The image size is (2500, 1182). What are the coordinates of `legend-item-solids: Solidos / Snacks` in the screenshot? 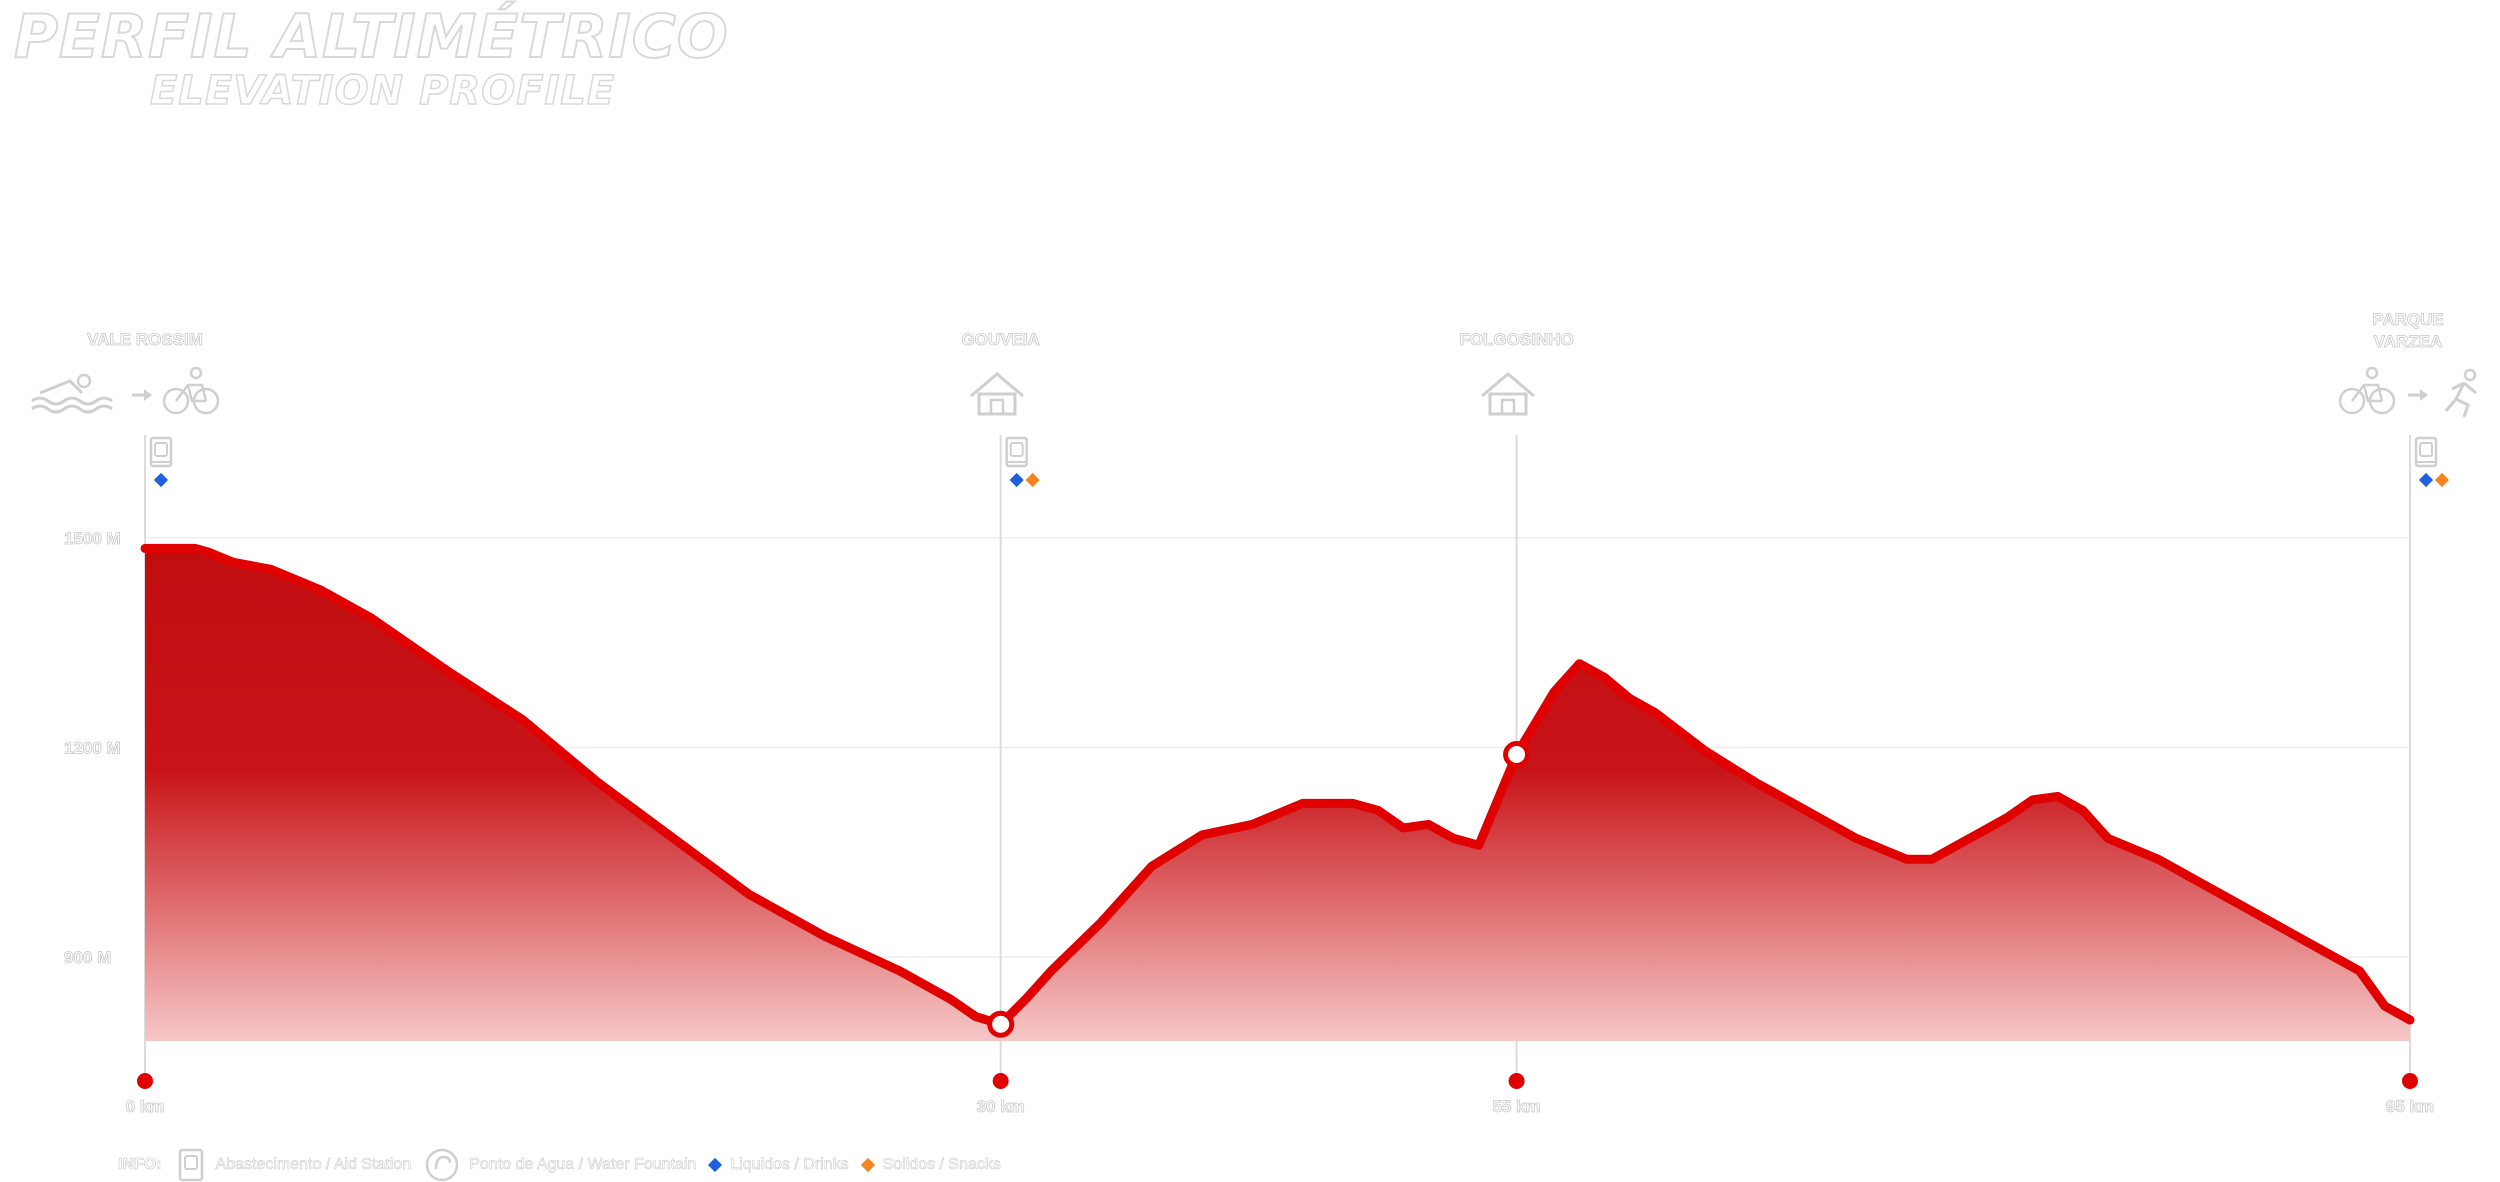 It's located at (930, 1165).